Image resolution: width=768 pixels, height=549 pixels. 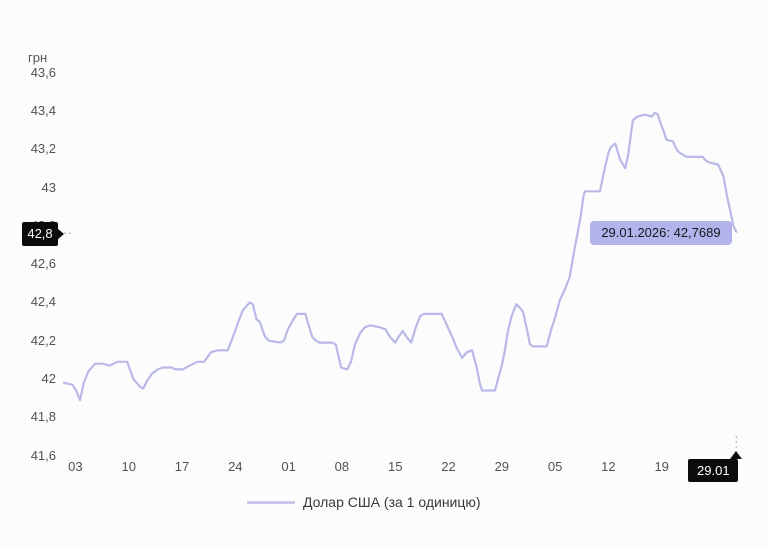 I want to click on x-axis-tick-label: 08, so click(x=342, y=466).